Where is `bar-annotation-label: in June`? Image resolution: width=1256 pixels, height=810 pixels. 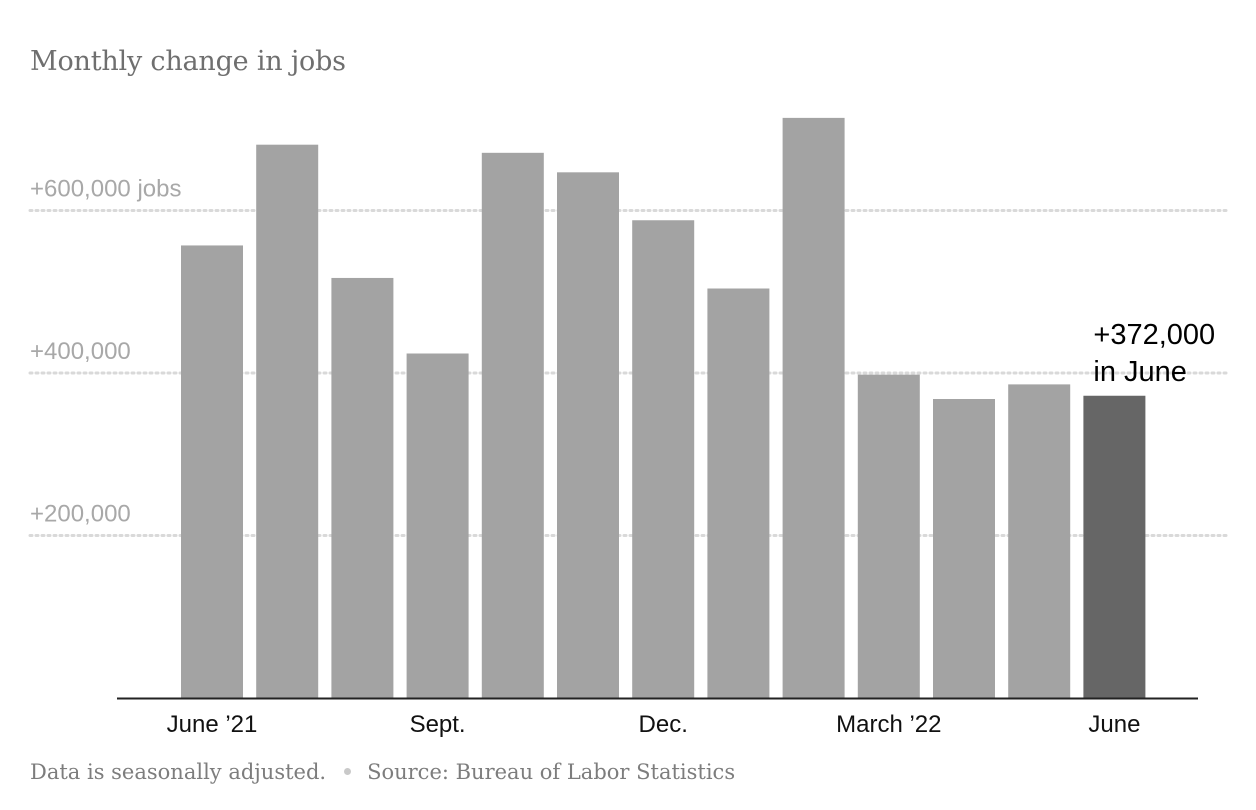
bar-annotation-label: in June is located at coordinates (1140, 372).